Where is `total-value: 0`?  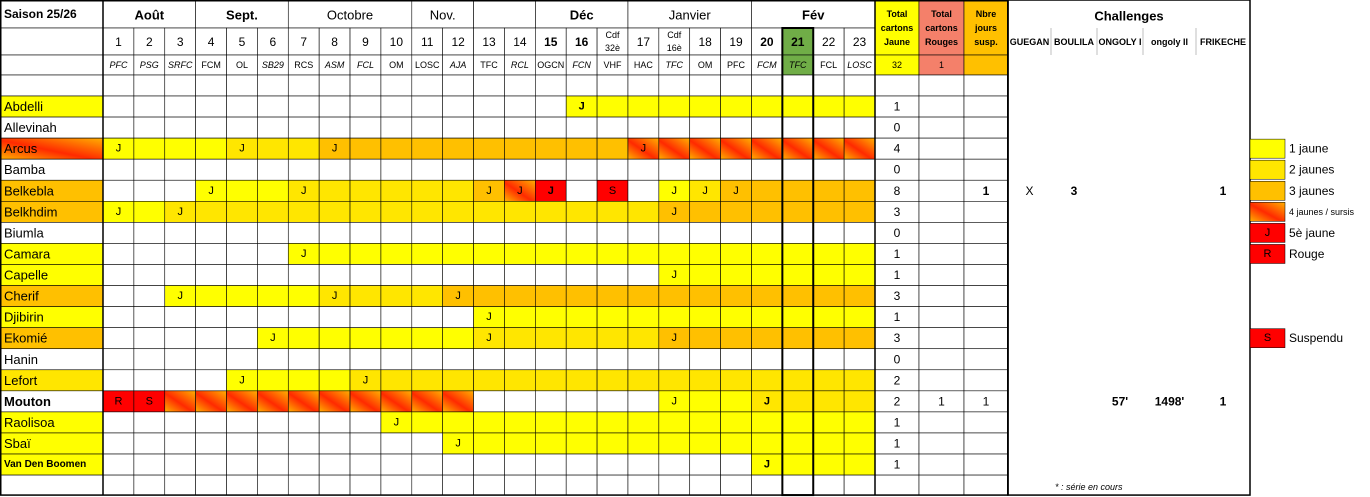
total-value: 0 is located at coordinates (897, 170).